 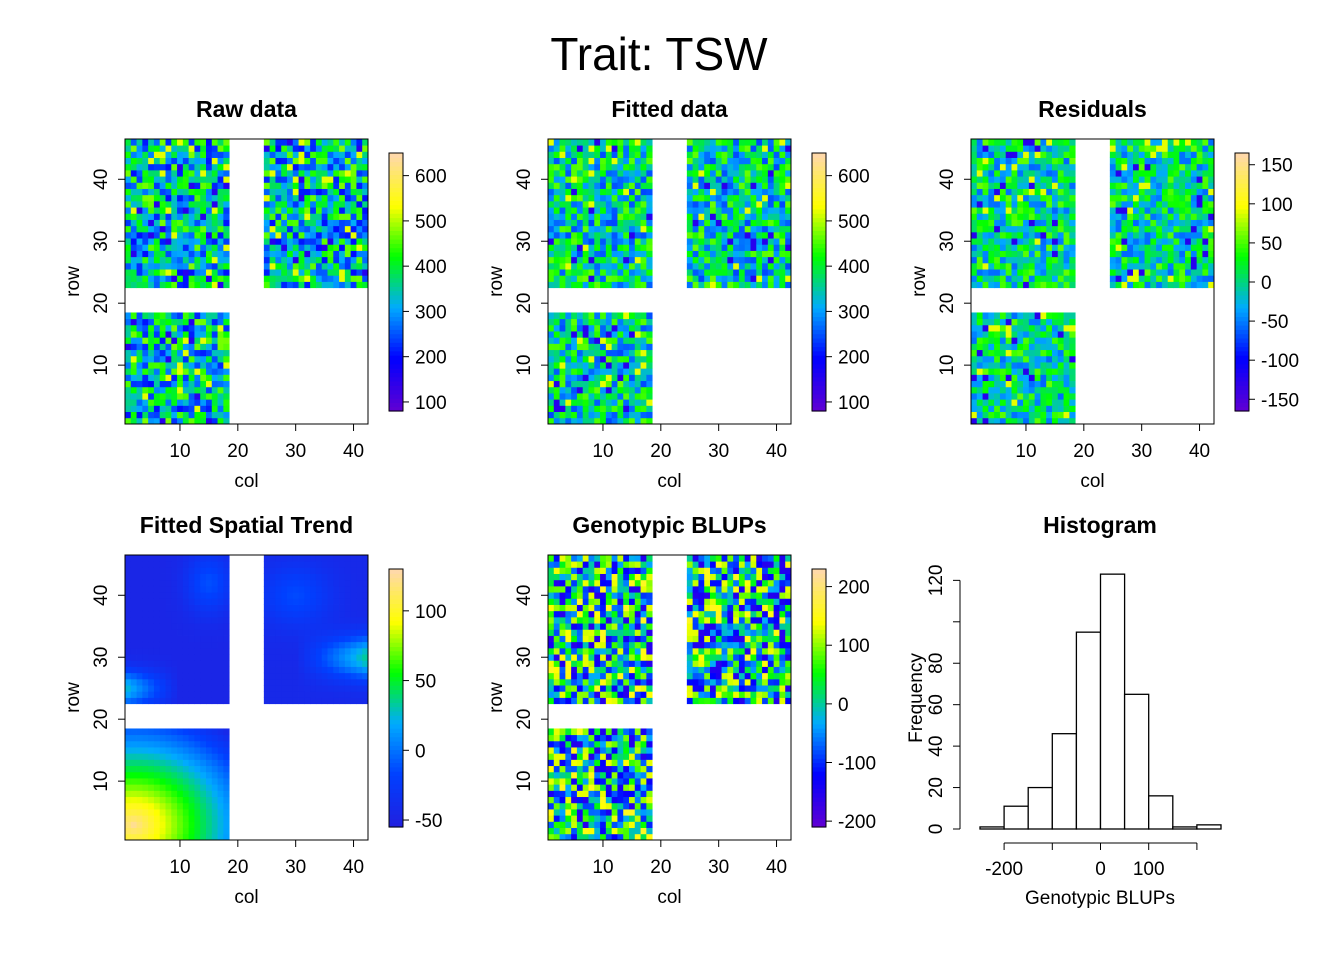 What do you see at coordinates (237, 451) in the screenshot?
I see `raw-data-x-tick-label: 20` at bounding box center [237, 451].